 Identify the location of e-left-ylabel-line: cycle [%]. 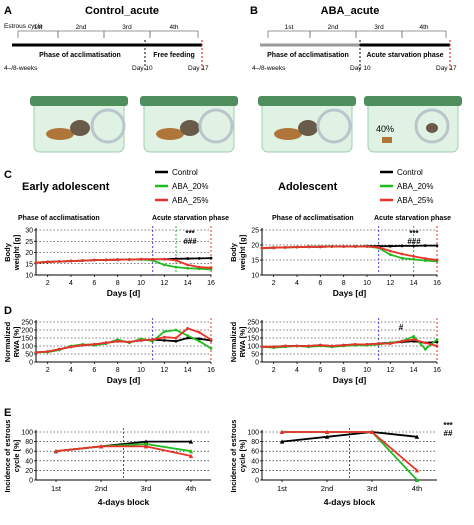
(16, 455).